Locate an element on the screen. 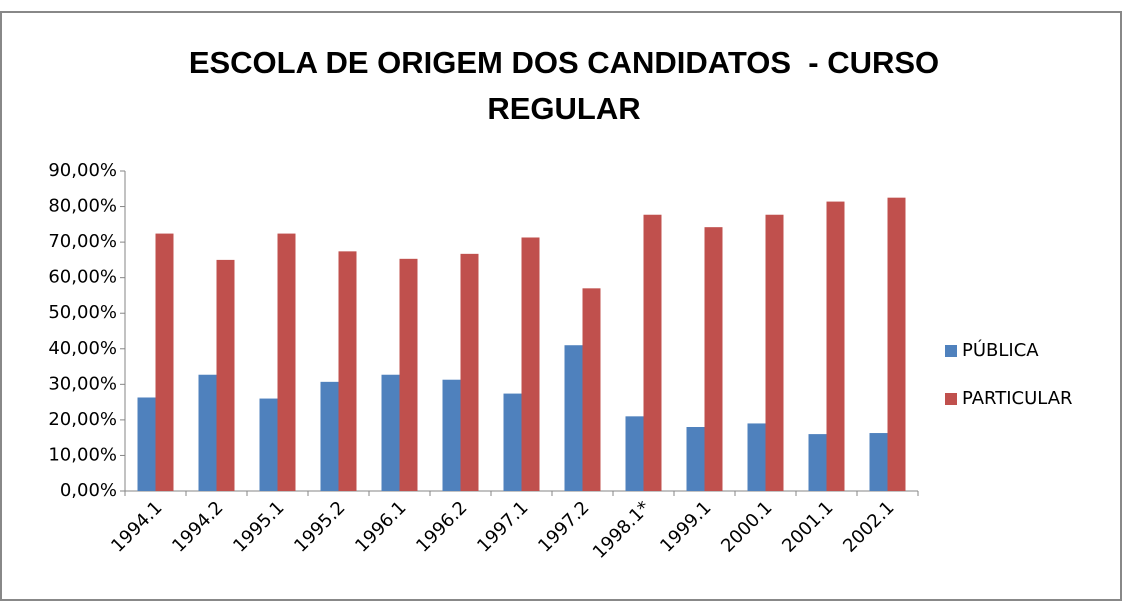 This screenshot has height=602, width=1128. x-tick-label: 1999.1 is located at coordinates (685, 526).